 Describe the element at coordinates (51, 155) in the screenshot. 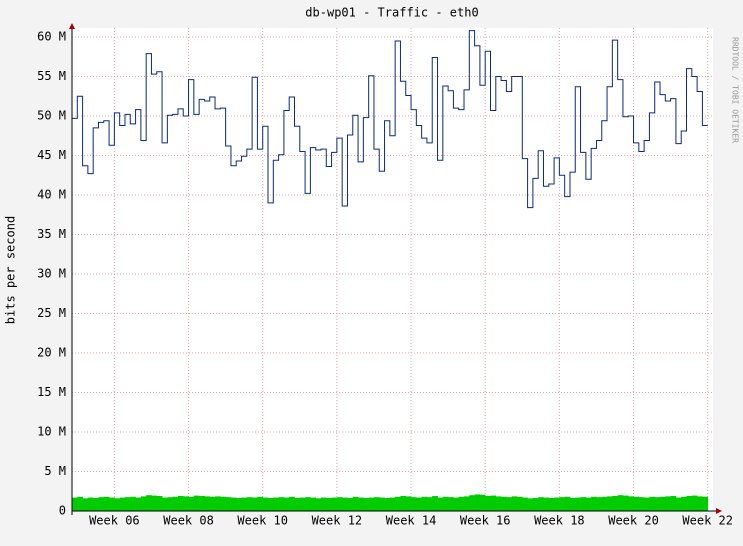

I see `y-tick-label: 45 M` at that location.